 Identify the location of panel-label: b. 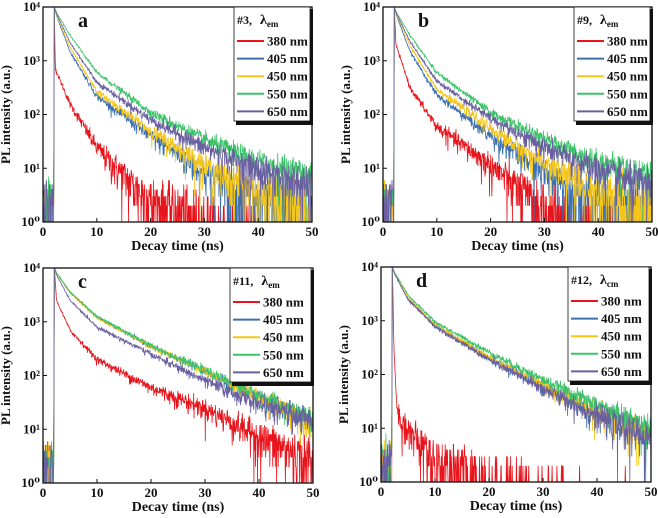
(423, 21).